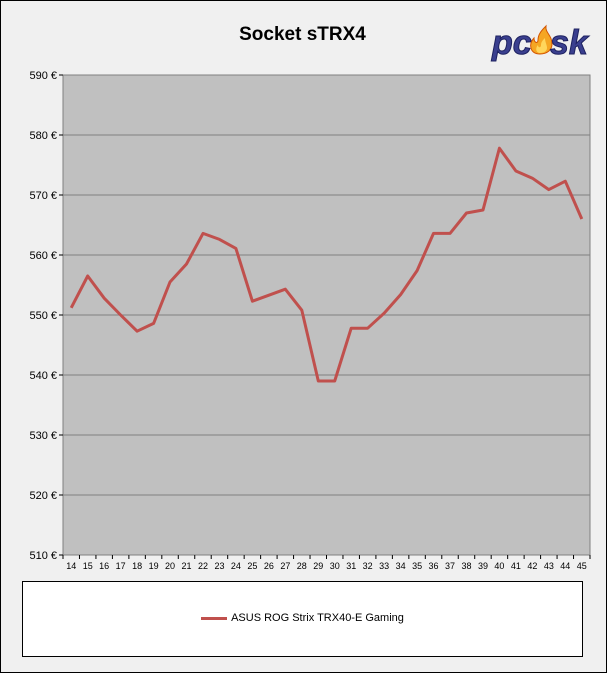 Image resolution: width=607 pixels, height=673 pixels. I want to click on x-tick-label: 41, so click(516, 566).